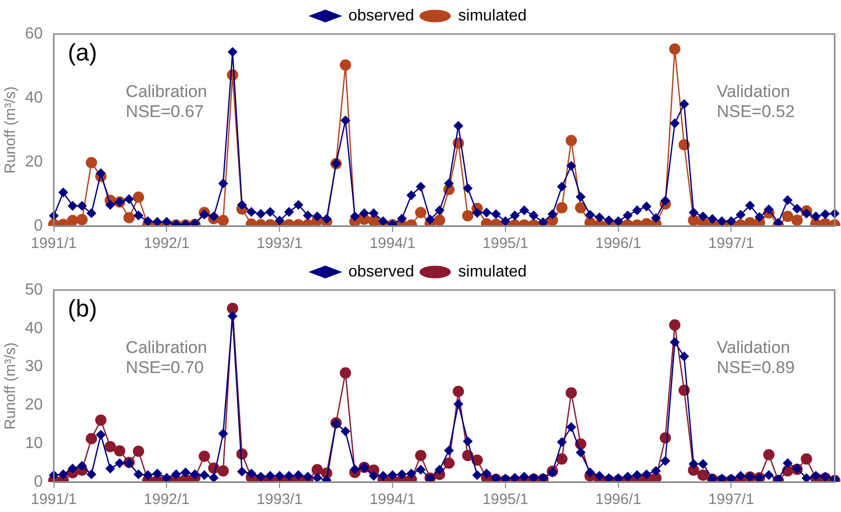 The image size is (841, 512). What do you see at coordinates (167, 358) in the screenshot?
I see `annotation: Calibration NSE=0.70` at bounding box center [167, 358].